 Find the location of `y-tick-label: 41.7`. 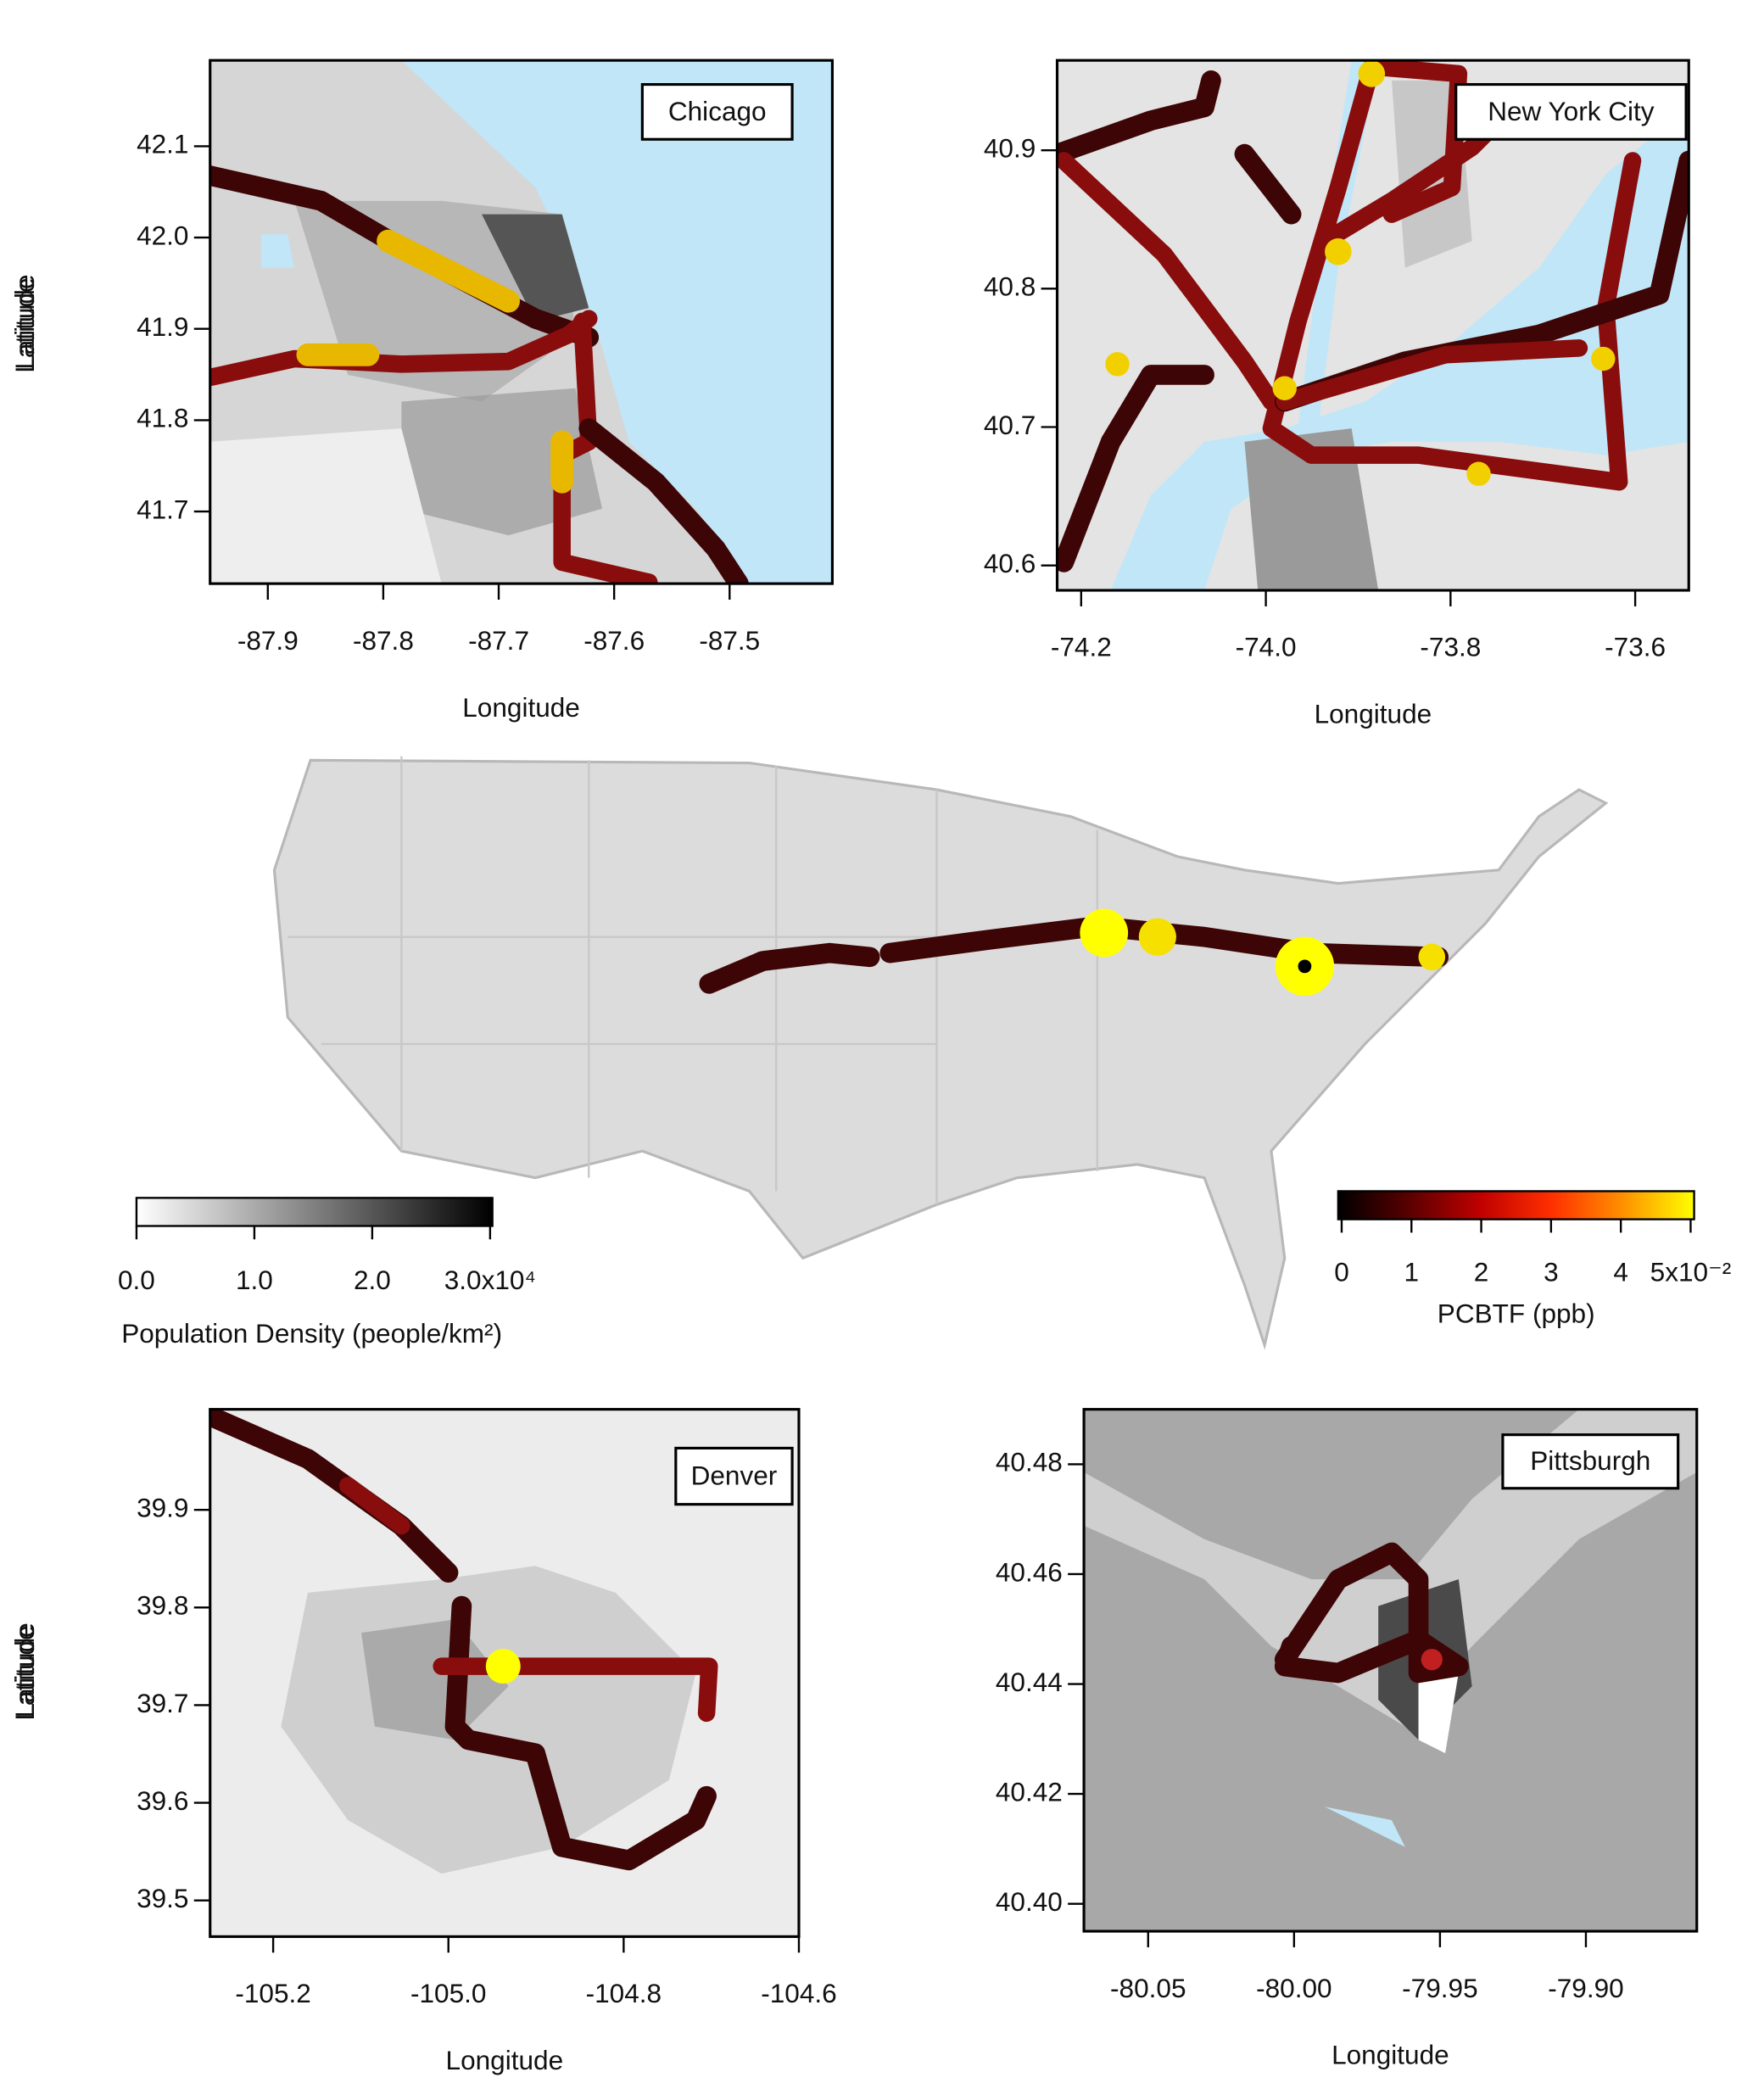

y-tick-label: 41.7 is located at coordinates (162, 509).